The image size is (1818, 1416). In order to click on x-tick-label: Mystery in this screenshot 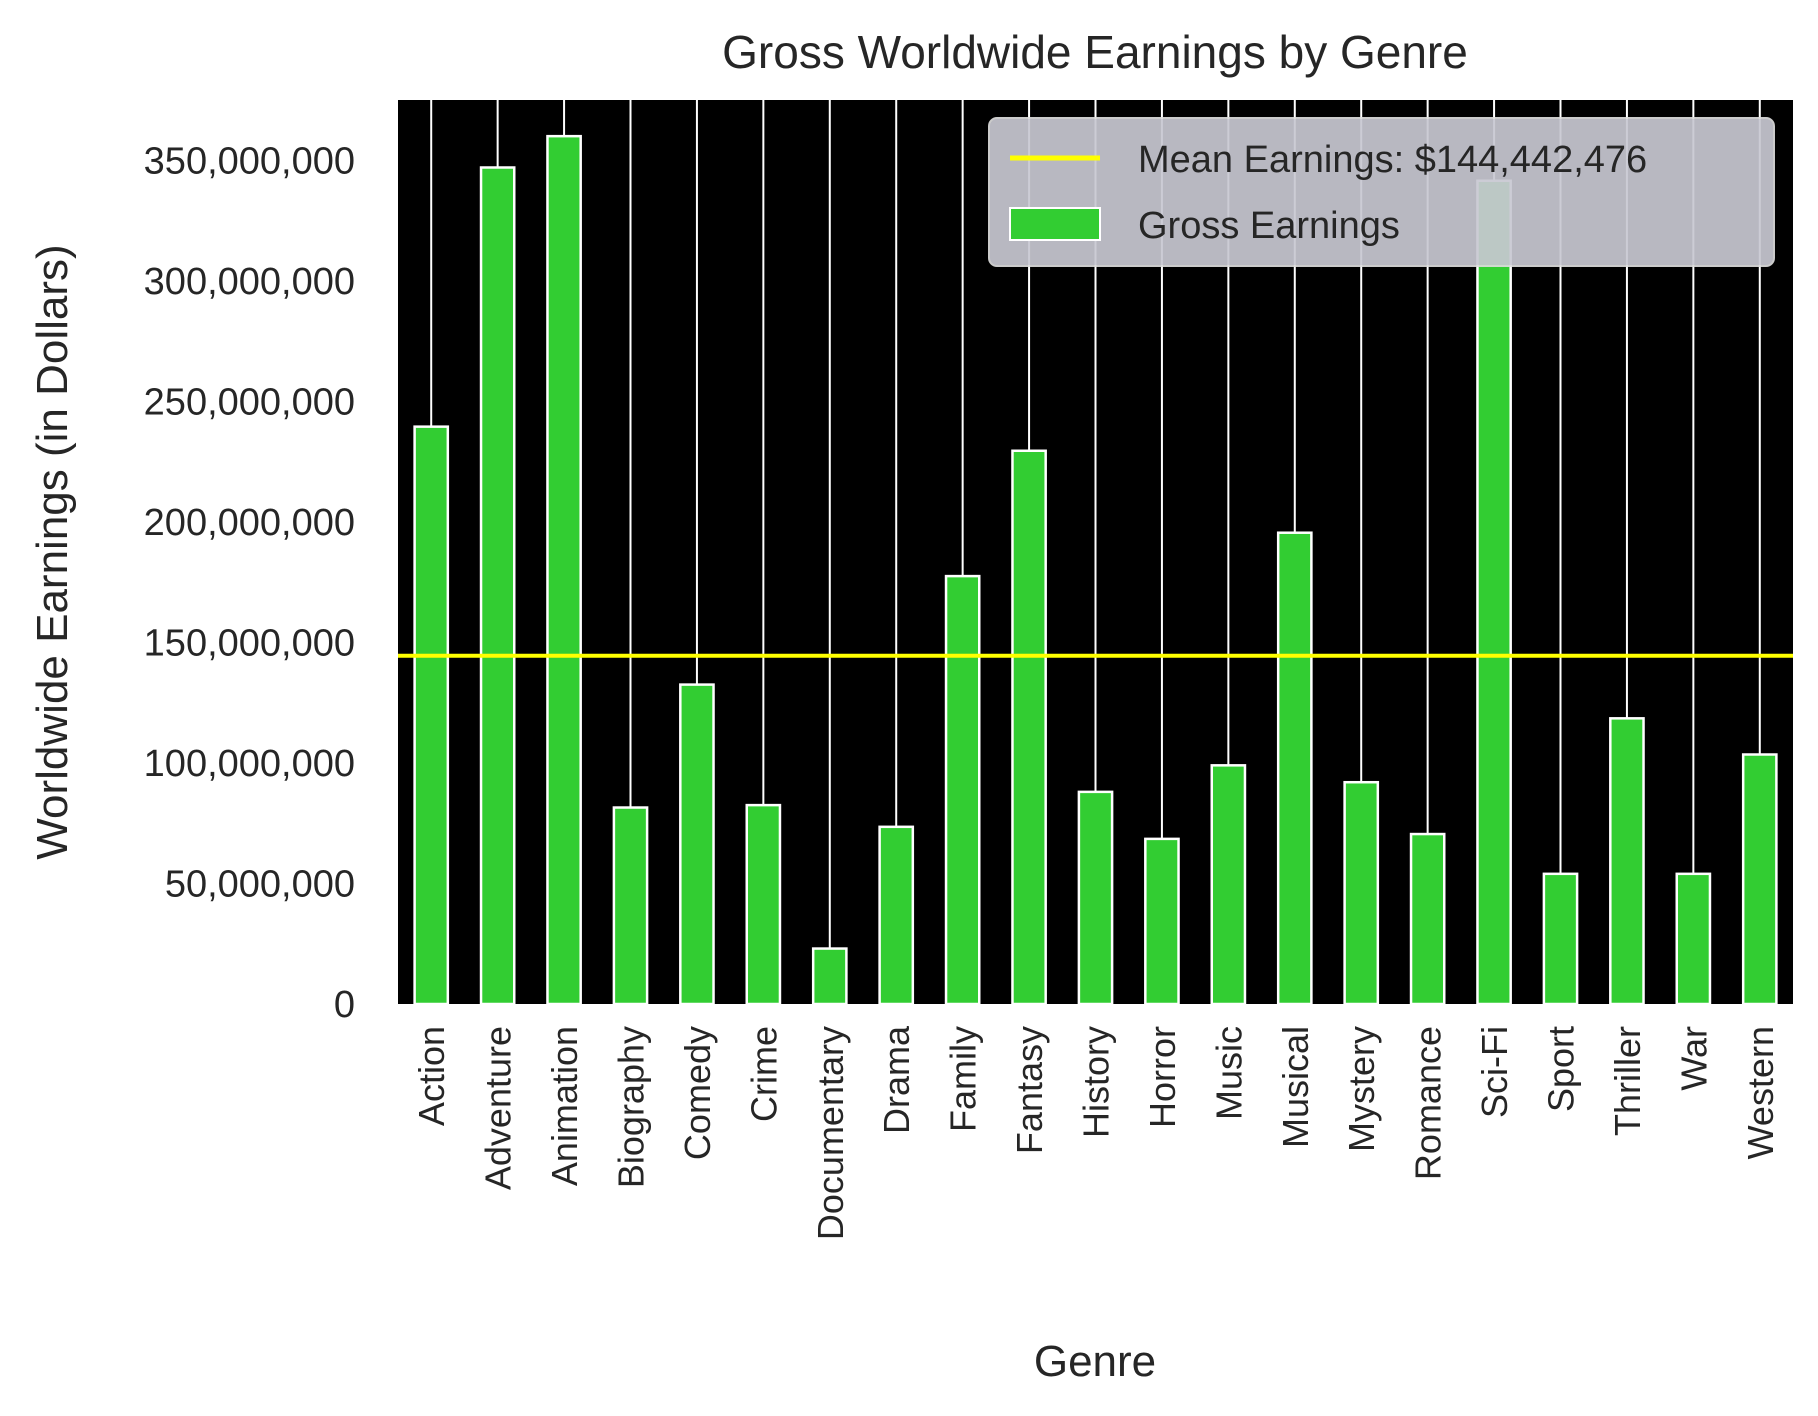, I will do `click(1361, 1089)`.